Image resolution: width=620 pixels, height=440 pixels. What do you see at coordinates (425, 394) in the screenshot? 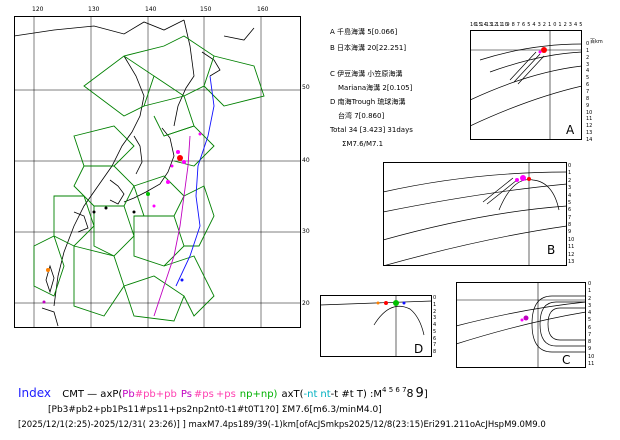
I see `legend-close: ]` at bounding box center [425, 394].